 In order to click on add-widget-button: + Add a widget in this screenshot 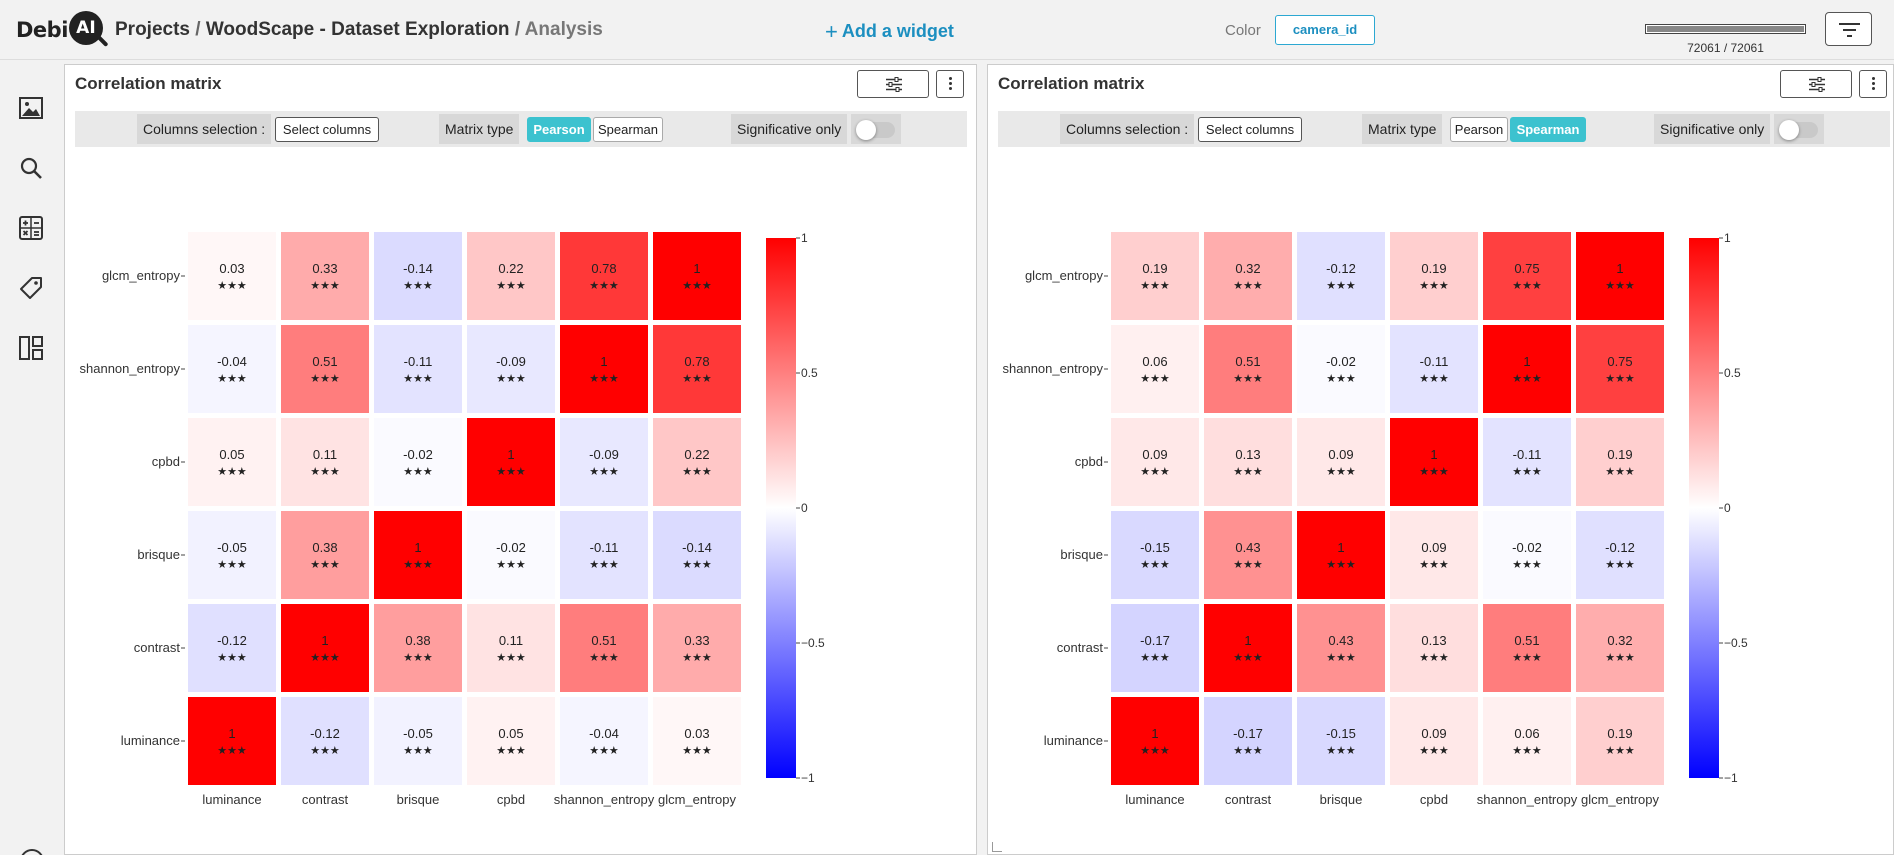, I will do `click(889, 32)`.